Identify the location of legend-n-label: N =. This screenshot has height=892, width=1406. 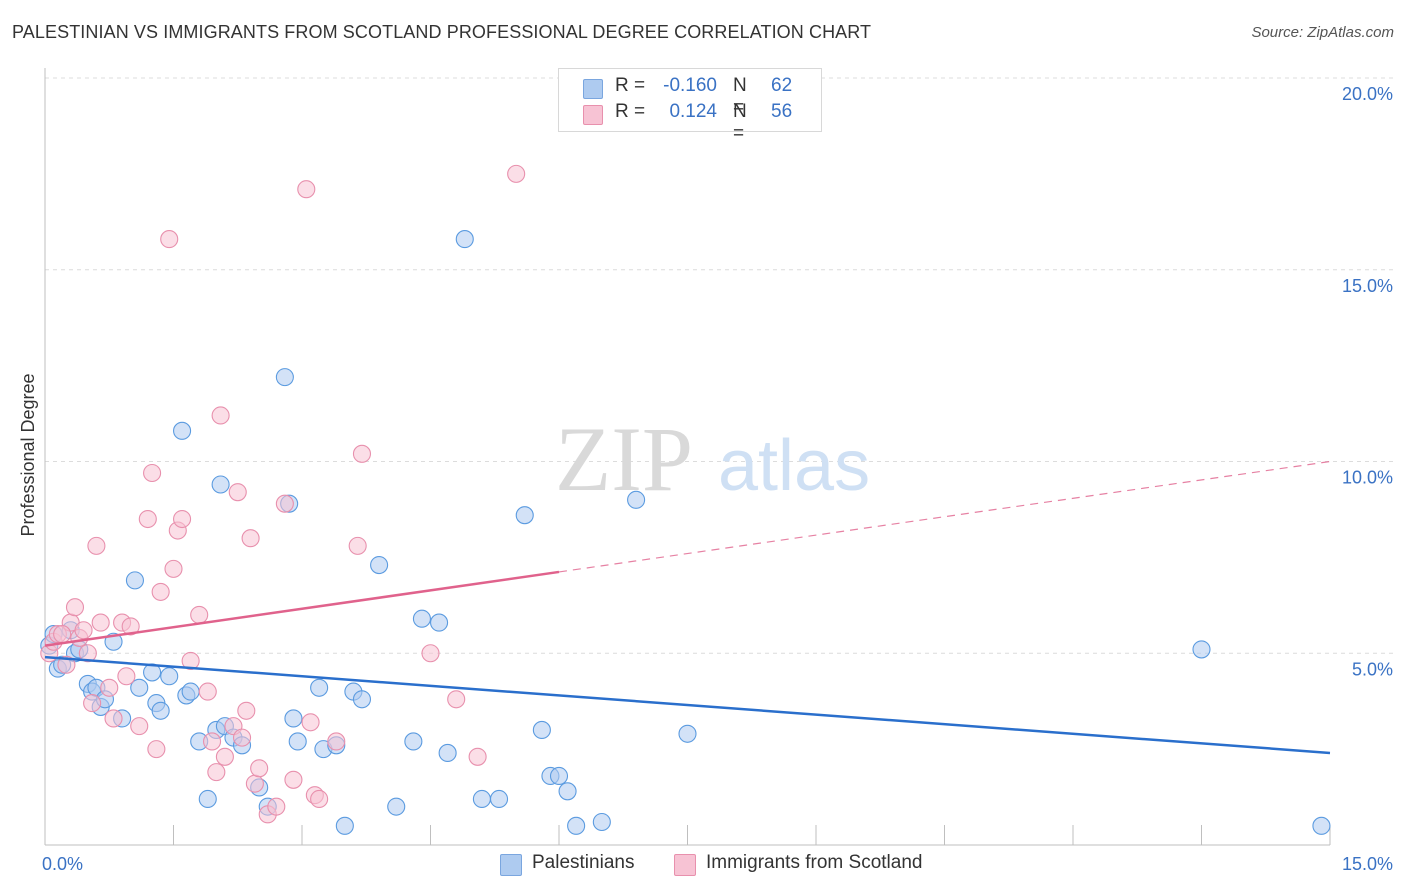
(740, 96).